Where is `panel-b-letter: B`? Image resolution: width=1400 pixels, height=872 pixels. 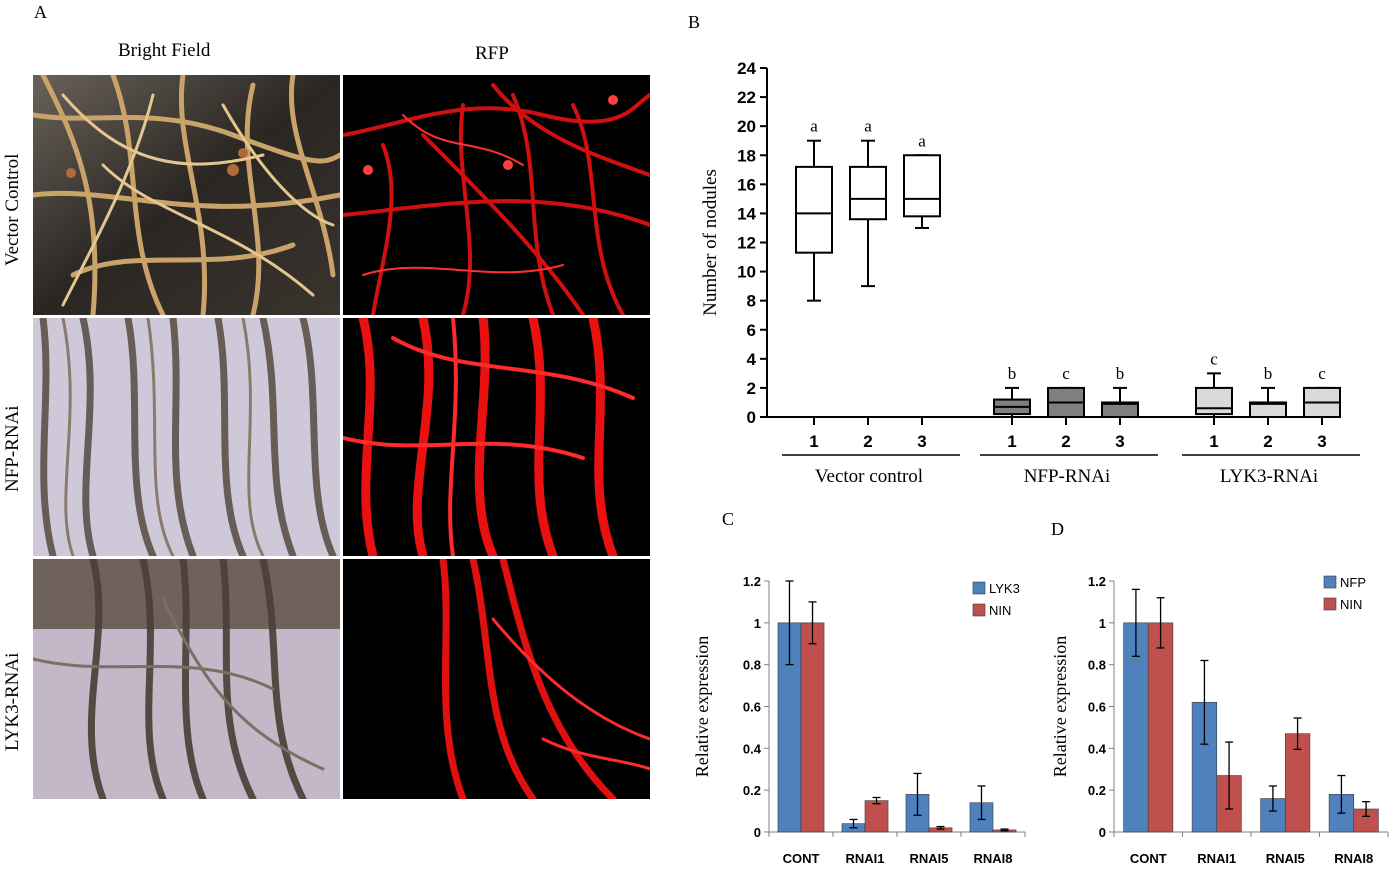
panel-b-letter: B is located at coordinates (694, 22).